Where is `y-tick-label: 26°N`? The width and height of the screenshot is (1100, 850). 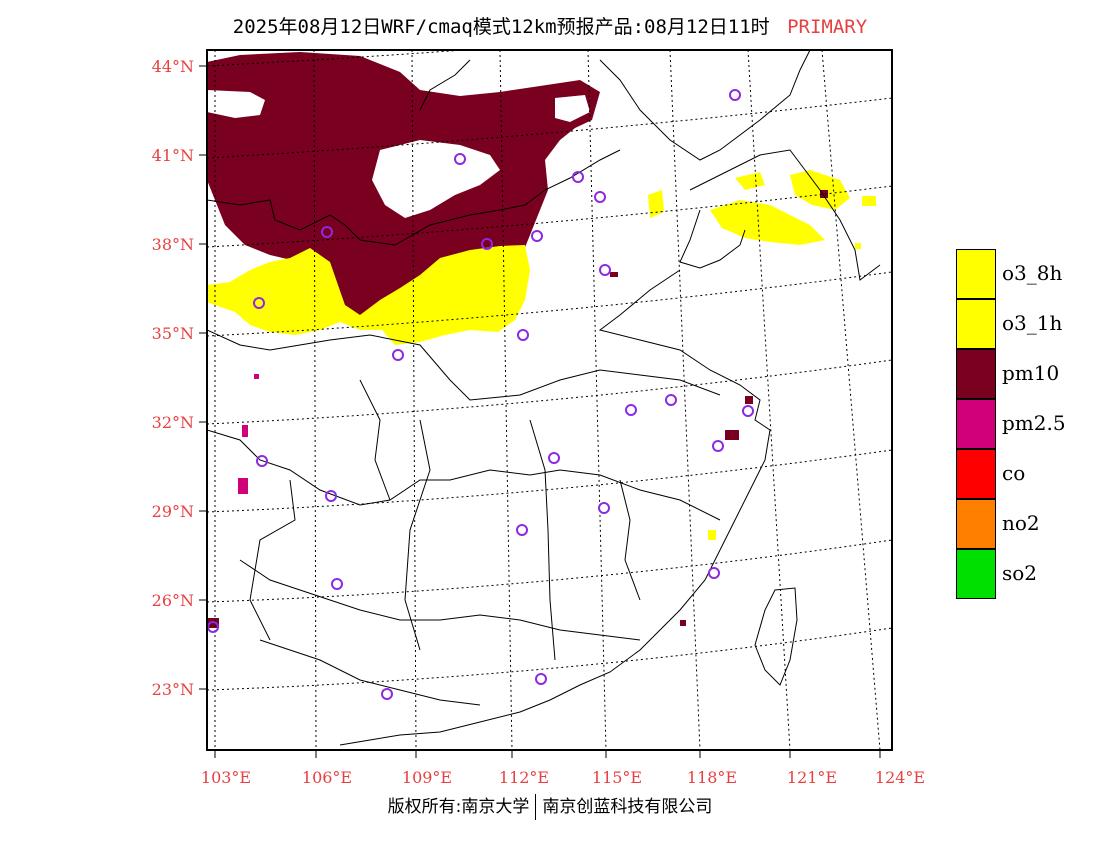
y-tick-label: 26°N is located at coordinates (173, 600).